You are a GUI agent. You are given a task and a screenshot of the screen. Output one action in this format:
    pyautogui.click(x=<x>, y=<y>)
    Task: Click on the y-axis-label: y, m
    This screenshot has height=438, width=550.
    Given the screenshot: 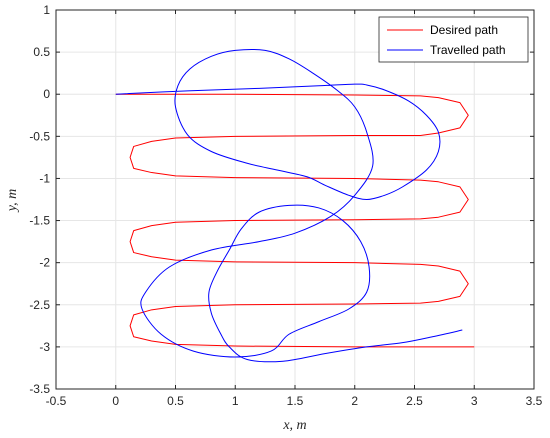 What is the action you would take?
    pyautogui.click(x=12, y=201)
    